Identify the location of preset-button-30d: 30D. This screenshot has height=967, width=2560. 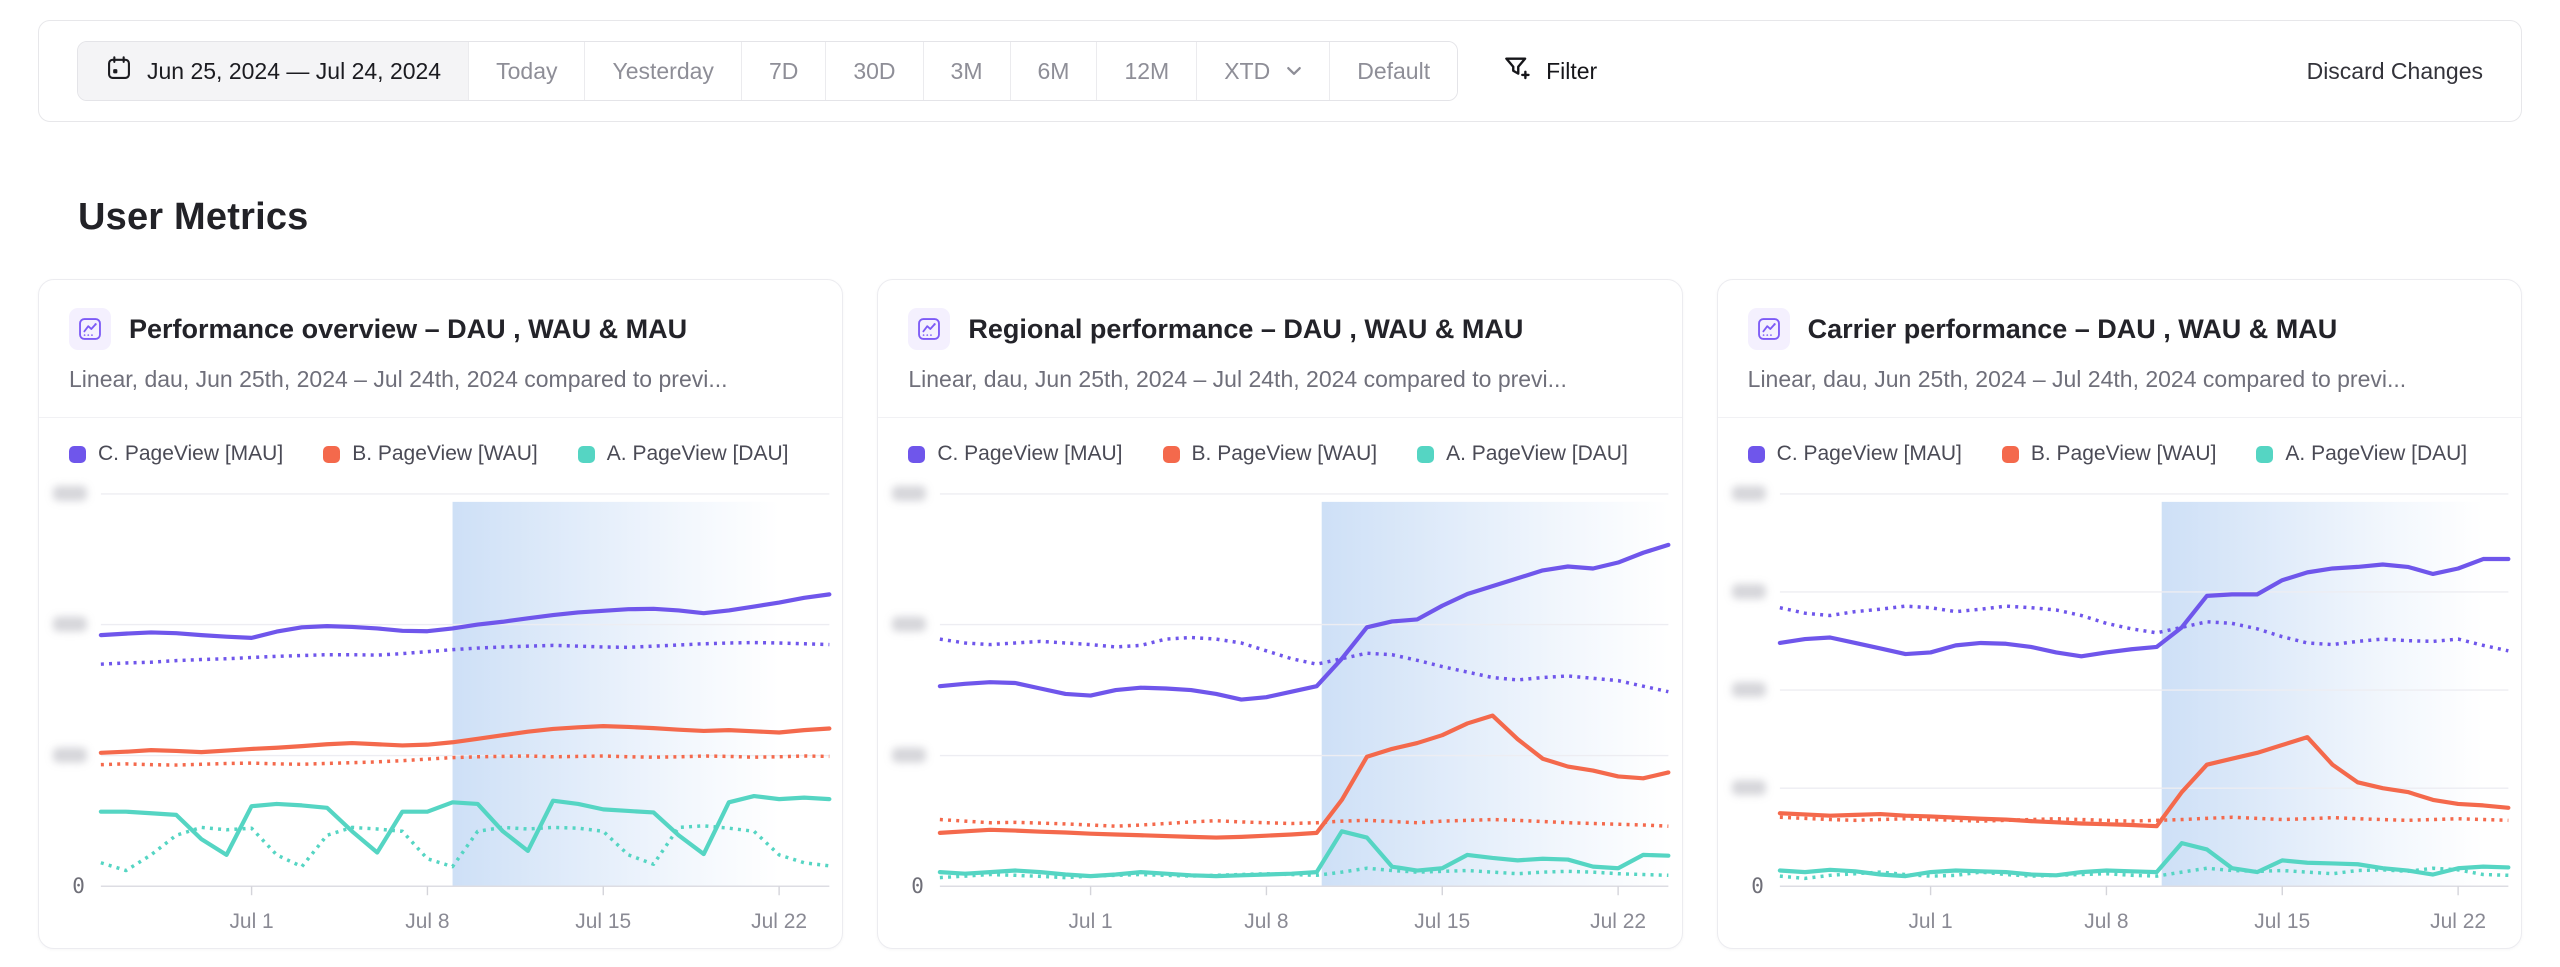
(875, 71).